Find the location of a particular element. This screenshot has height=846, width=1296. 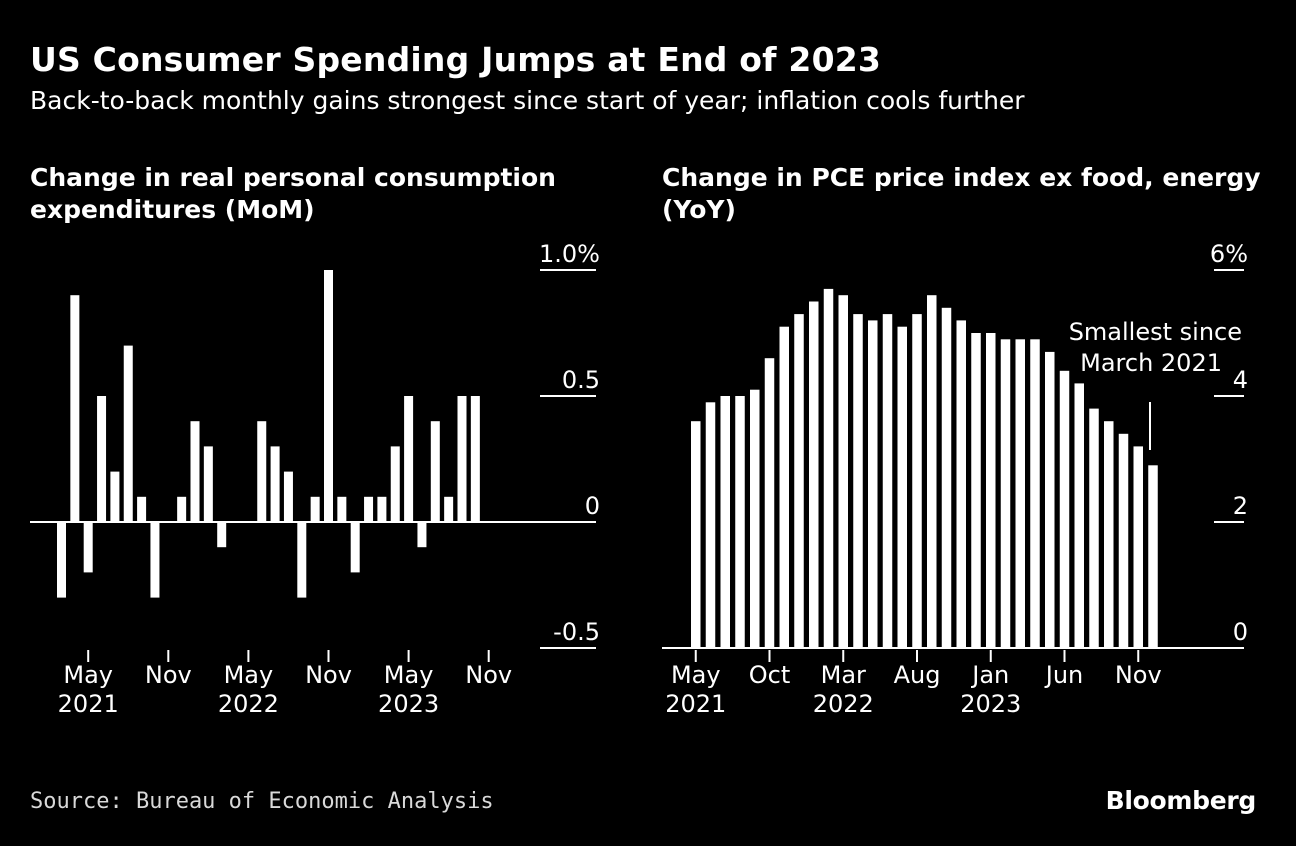

left-bar-apr-2023 is located at coordinates (395, 484).